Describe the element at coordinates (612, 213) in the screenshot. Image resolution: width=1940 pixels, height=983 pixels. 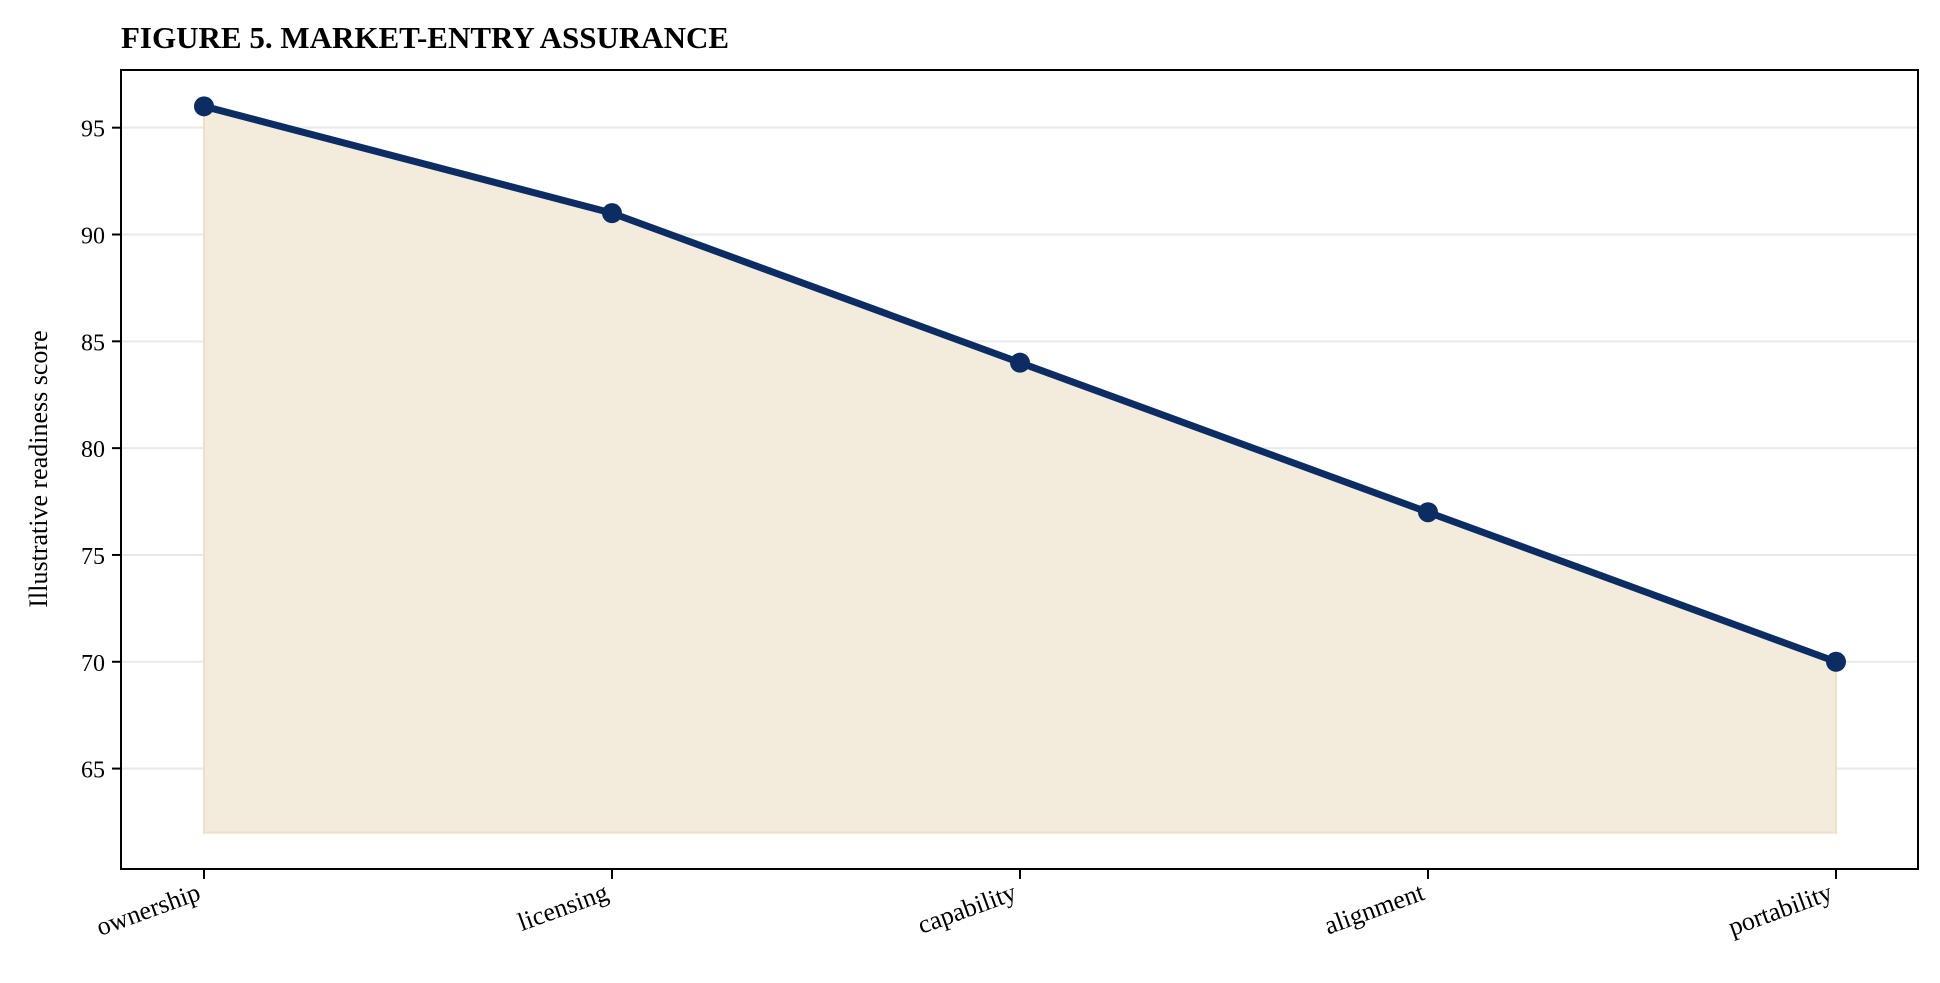
I see `data-point-licensing` at that location.